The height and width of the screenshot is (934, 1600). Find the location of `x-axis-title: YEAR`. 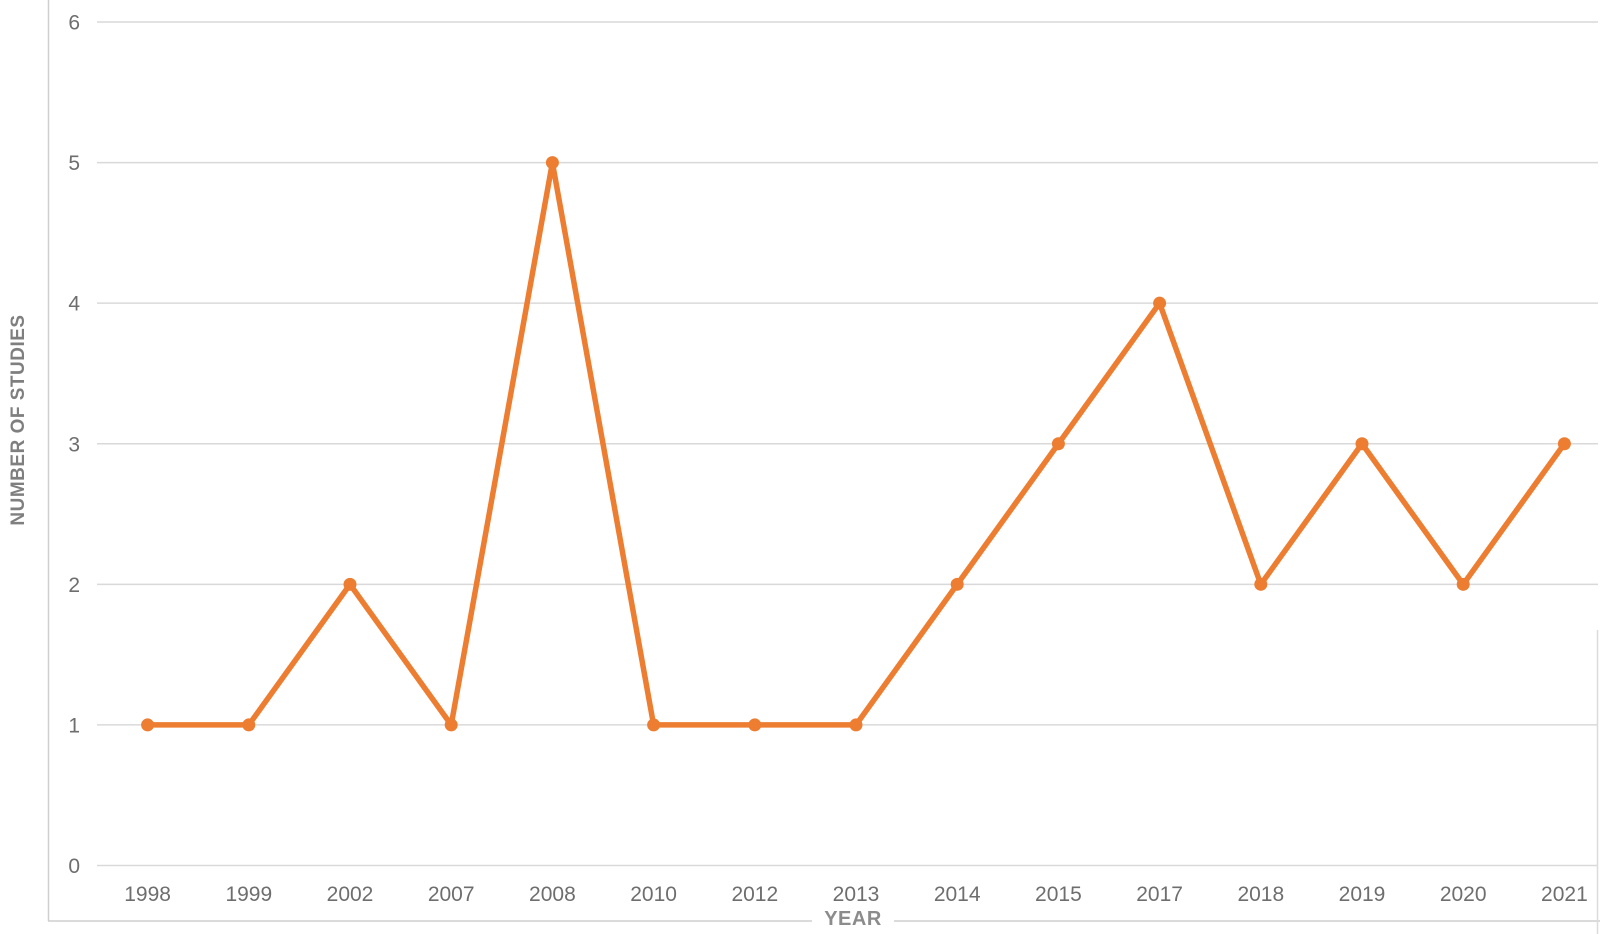

x-axis-title: YEAR is located at coordinates (853, 919).